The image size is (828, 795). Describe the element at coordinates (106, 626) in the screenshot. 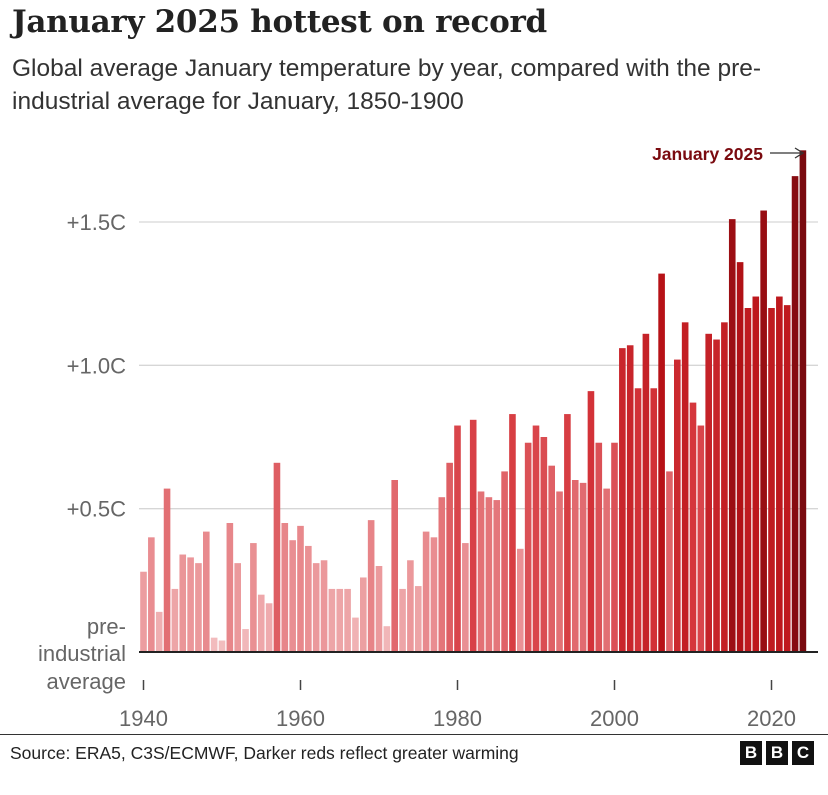

I see `baseline-label: pre-` at that location.